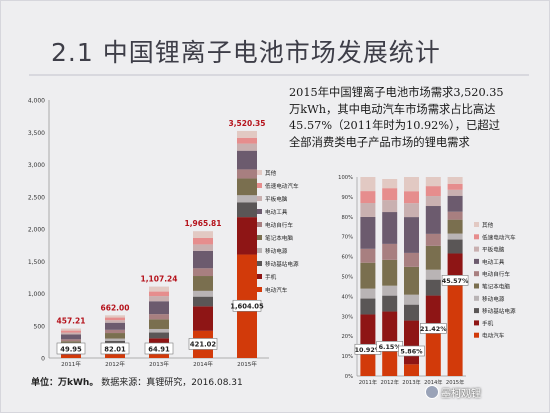 This screenshot has height=413, width=550. I want to click on legend-label: 电动工具, so click(493, 262).